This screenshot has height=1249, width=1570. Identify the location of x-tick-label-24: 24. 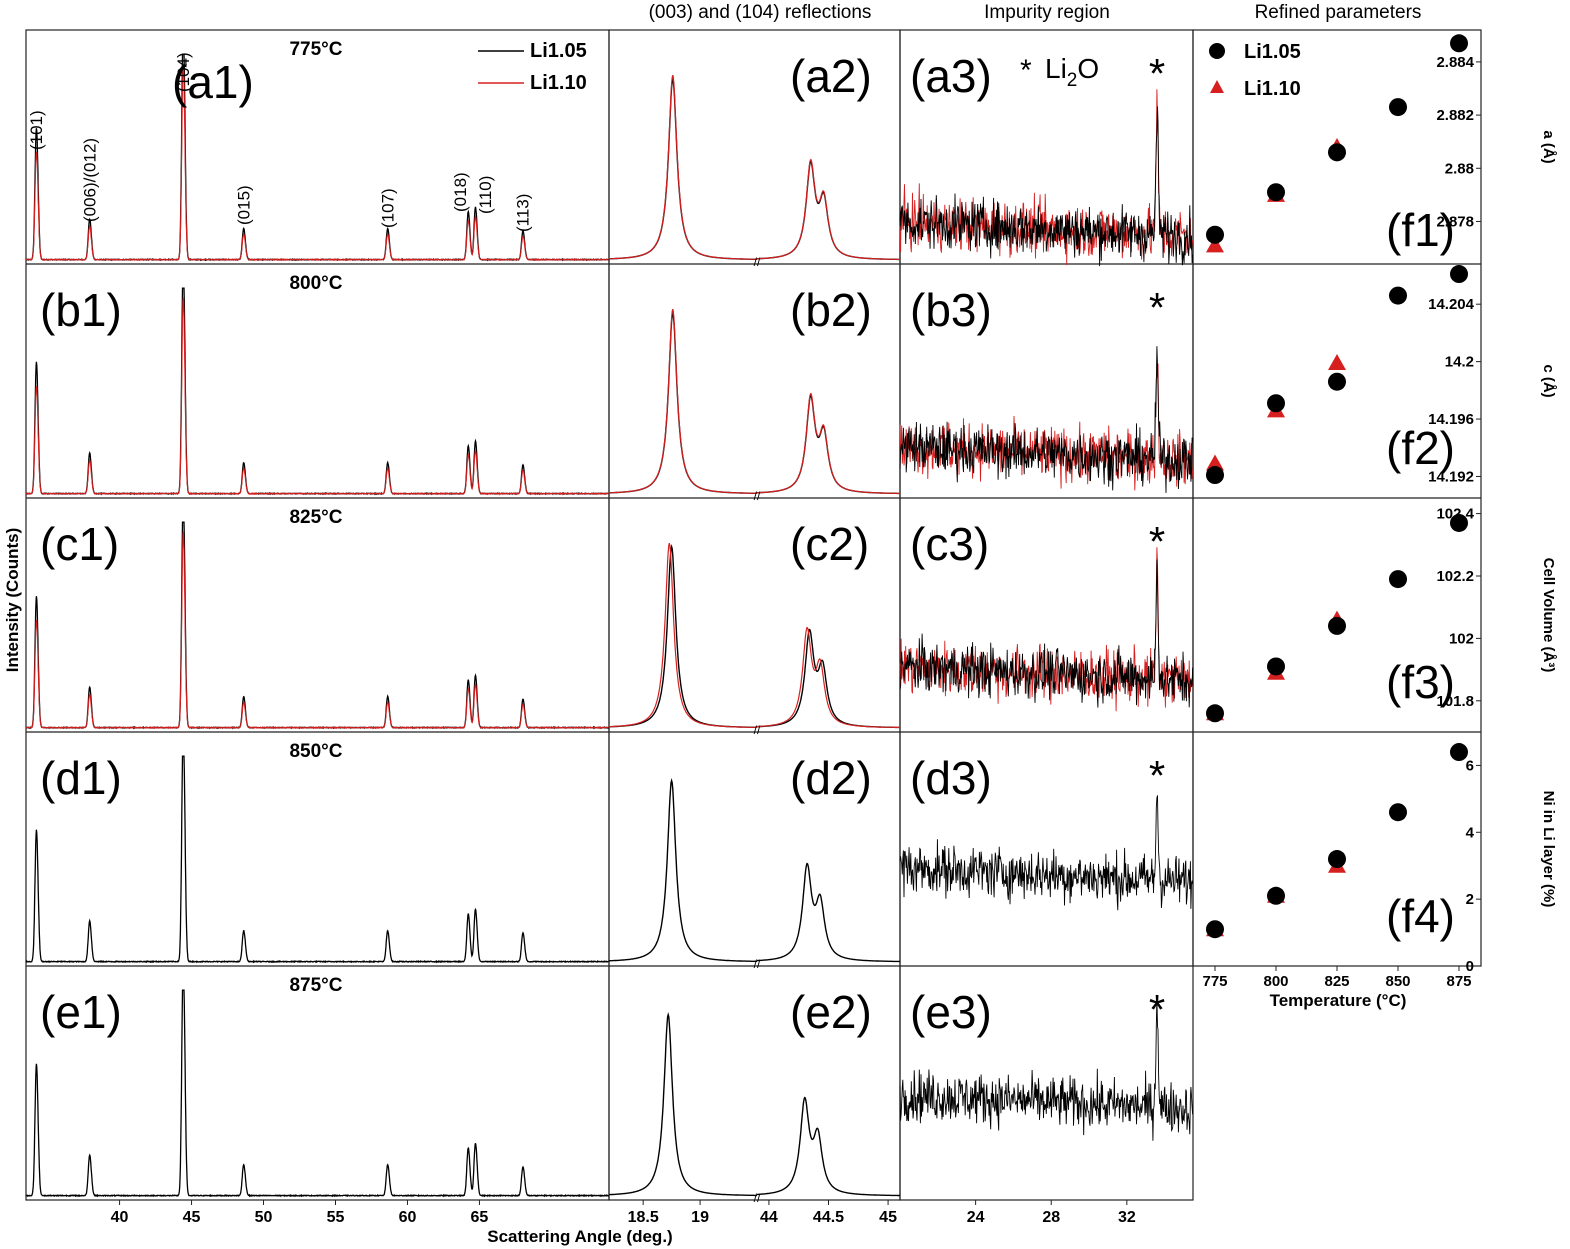
(976, 1217).